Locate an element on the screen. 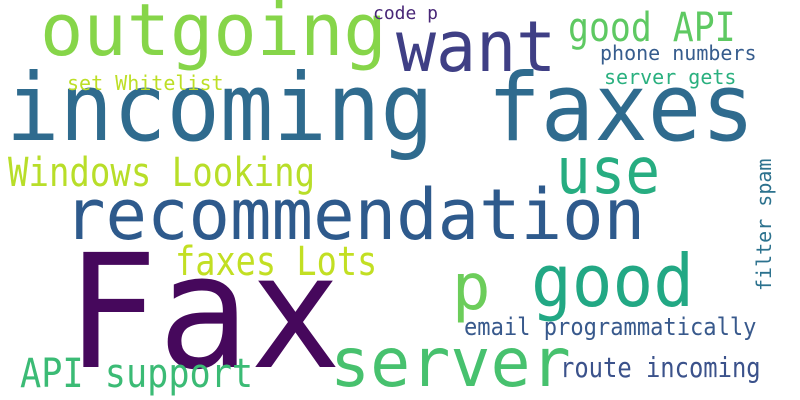 The image size is (800, 400). word-phone-numbers: phone numbers is located at coordinates (678, 53).